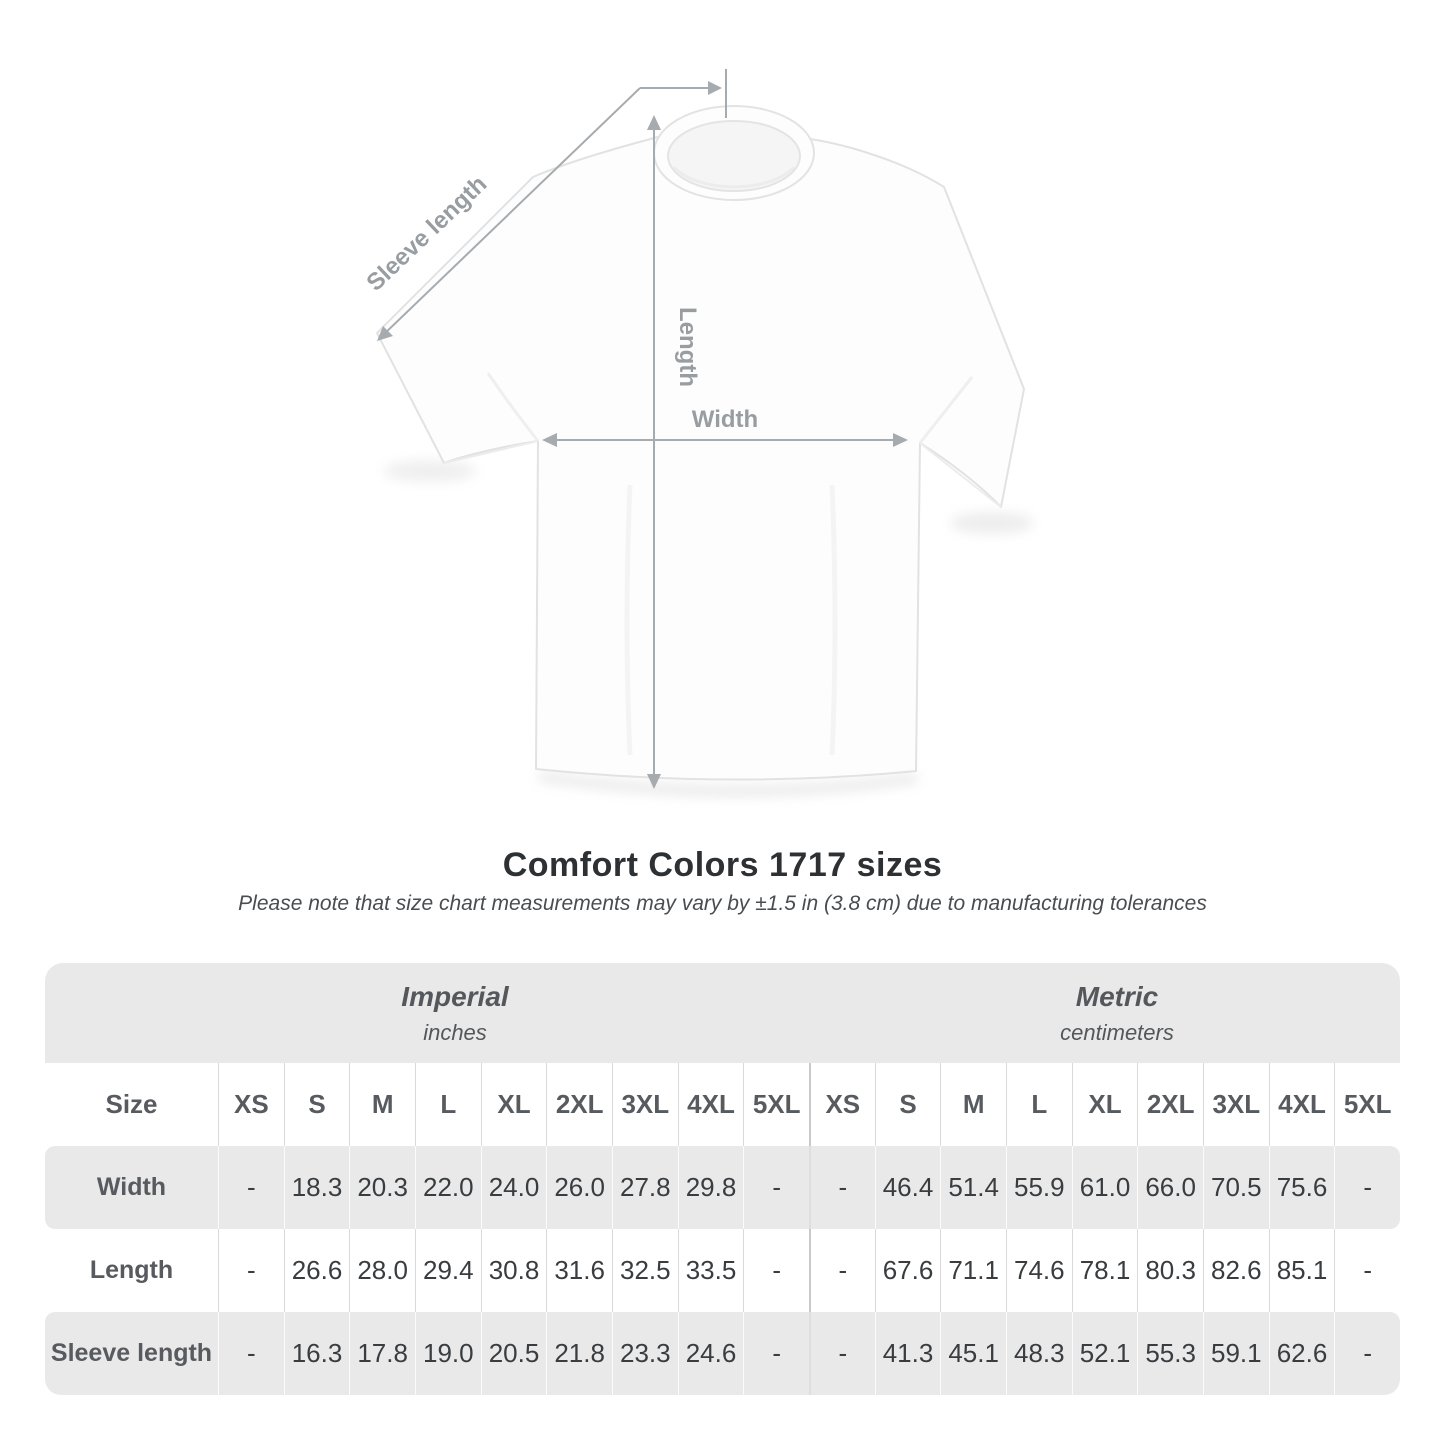 This screenshot has height=1445, width=1445. Describe the element at coordinates (1038, 1187) in the screenshot. I see `cell-metric: 55.9` at that location.